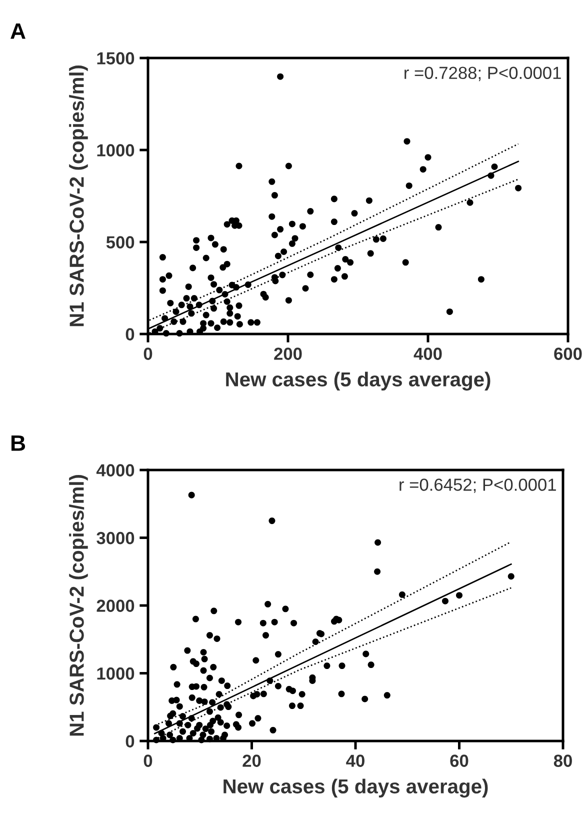 This screenshot has width=587, height=814. What do you see at coordinates (459, 760) in the screenshot?
I see `x-tick-label: 60` at bounding box center [459, 760].